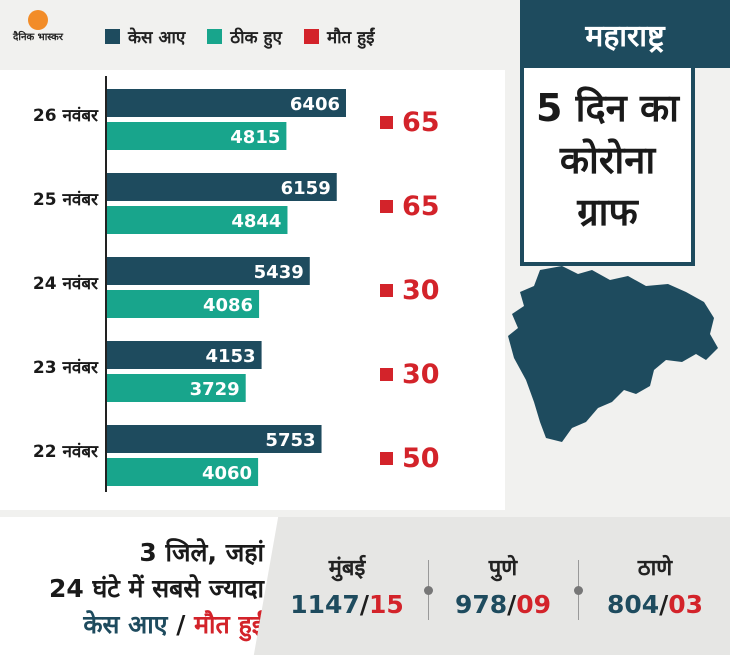  I want to click on city-values: 1147/15, so click(347, 604).